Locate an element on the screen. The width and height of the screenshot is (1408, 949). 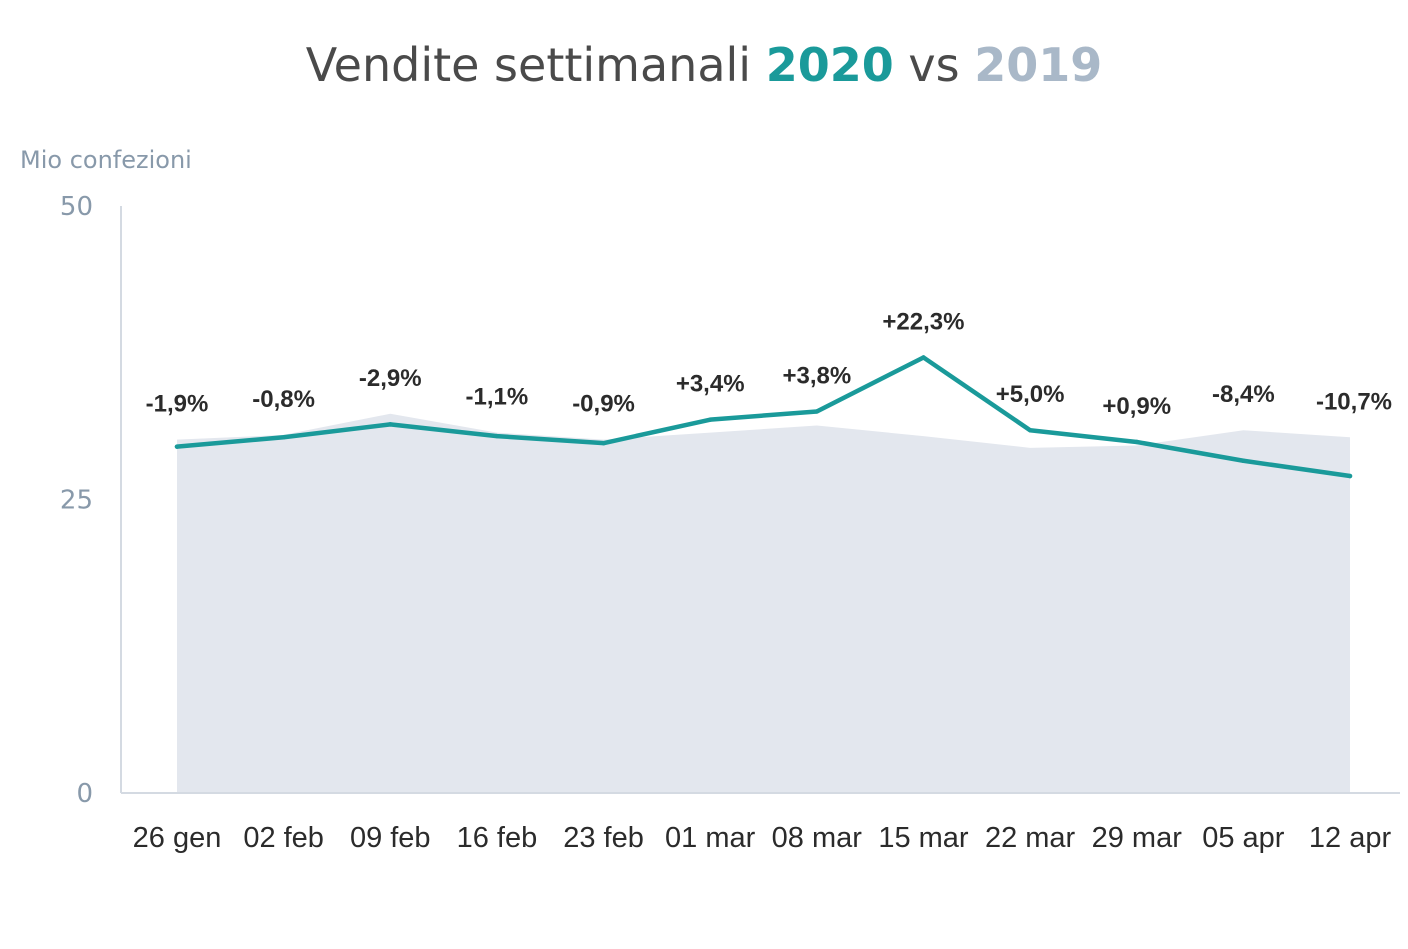
x-tick-label: 15 mar is located at coordinates (923, 838).